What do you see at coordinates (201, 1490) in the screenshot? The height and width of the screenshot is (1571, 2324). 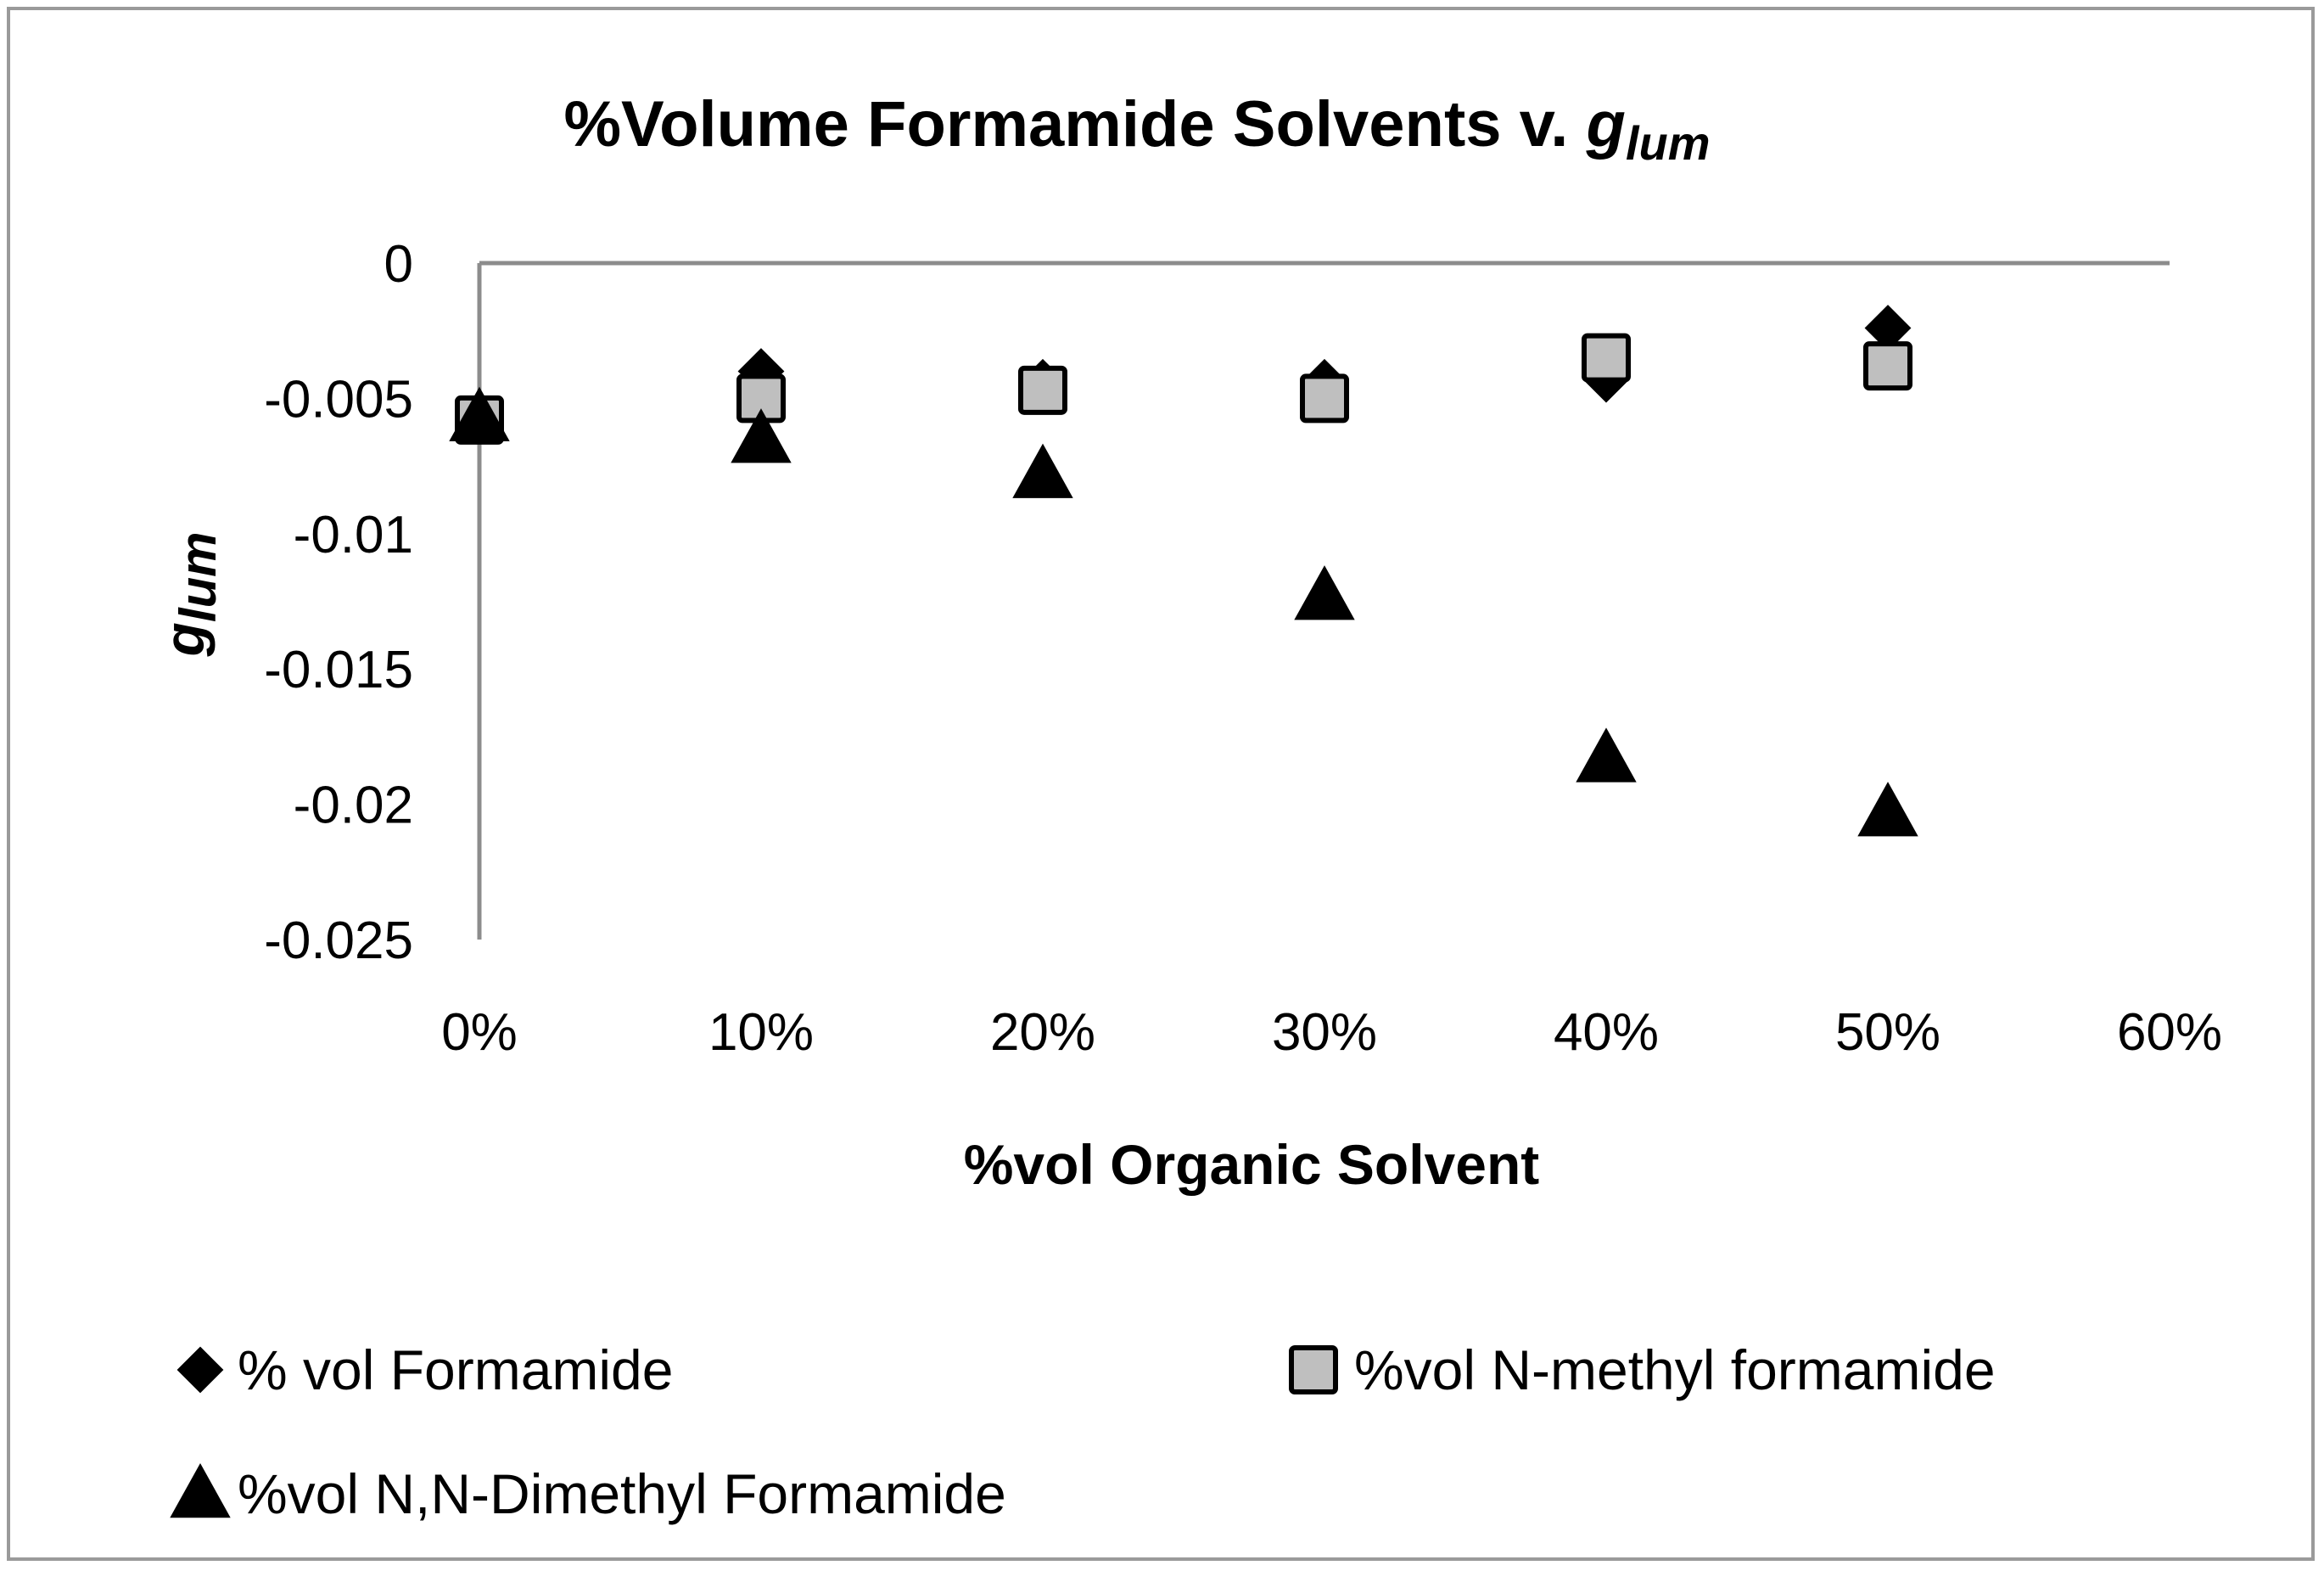 I see `legend-triangle-icon` at bounding box center [201, 1490].